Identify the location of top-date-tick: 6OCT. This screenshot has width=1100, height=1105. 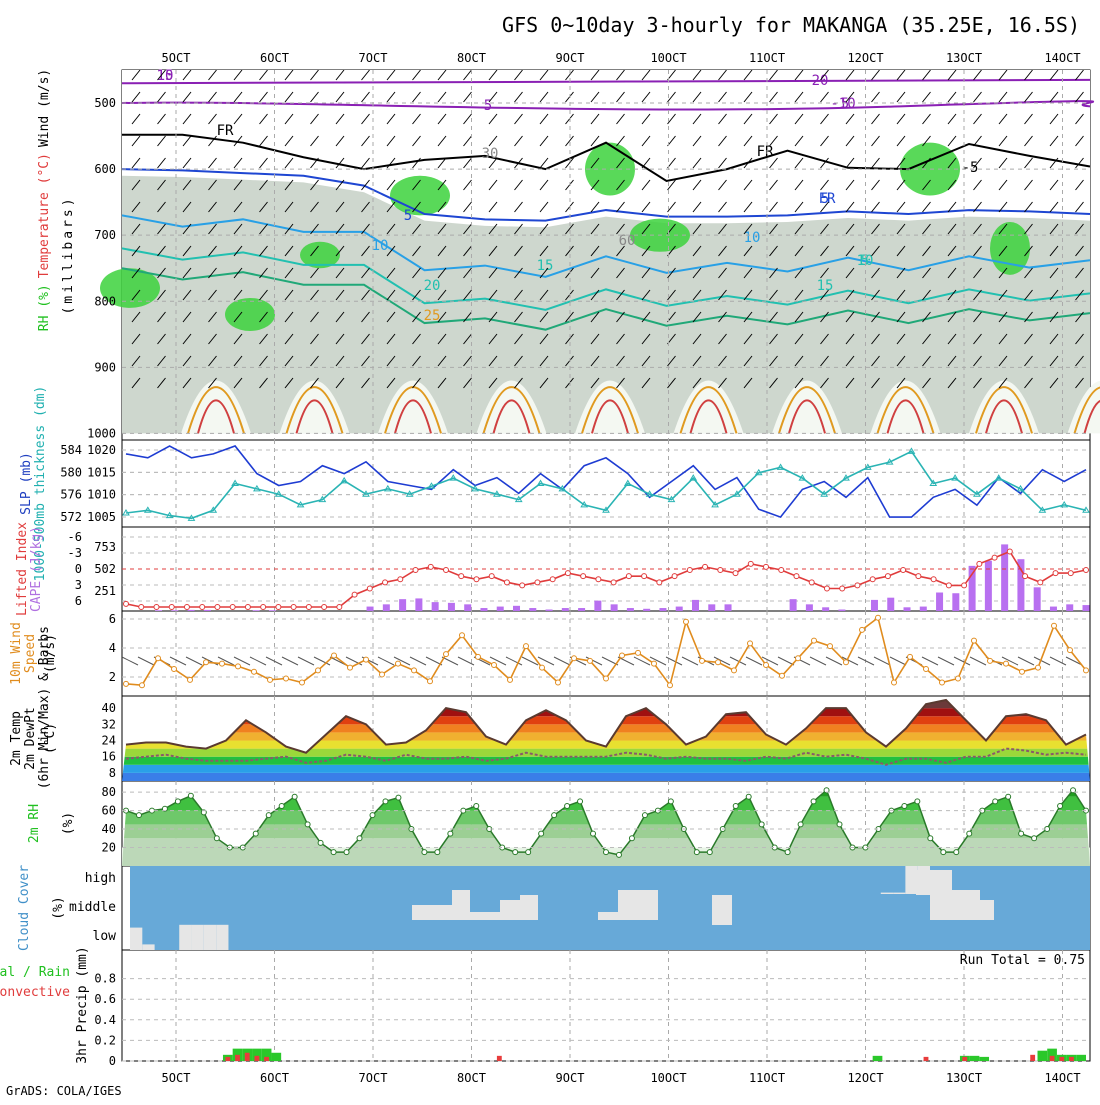
(274, 58).